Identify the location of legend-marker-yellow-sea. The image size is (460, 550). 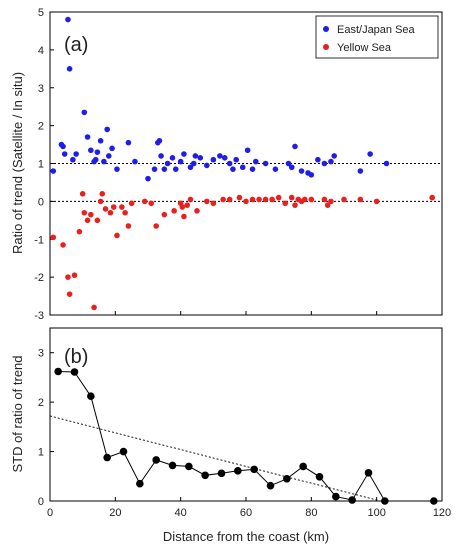
(326, 47).